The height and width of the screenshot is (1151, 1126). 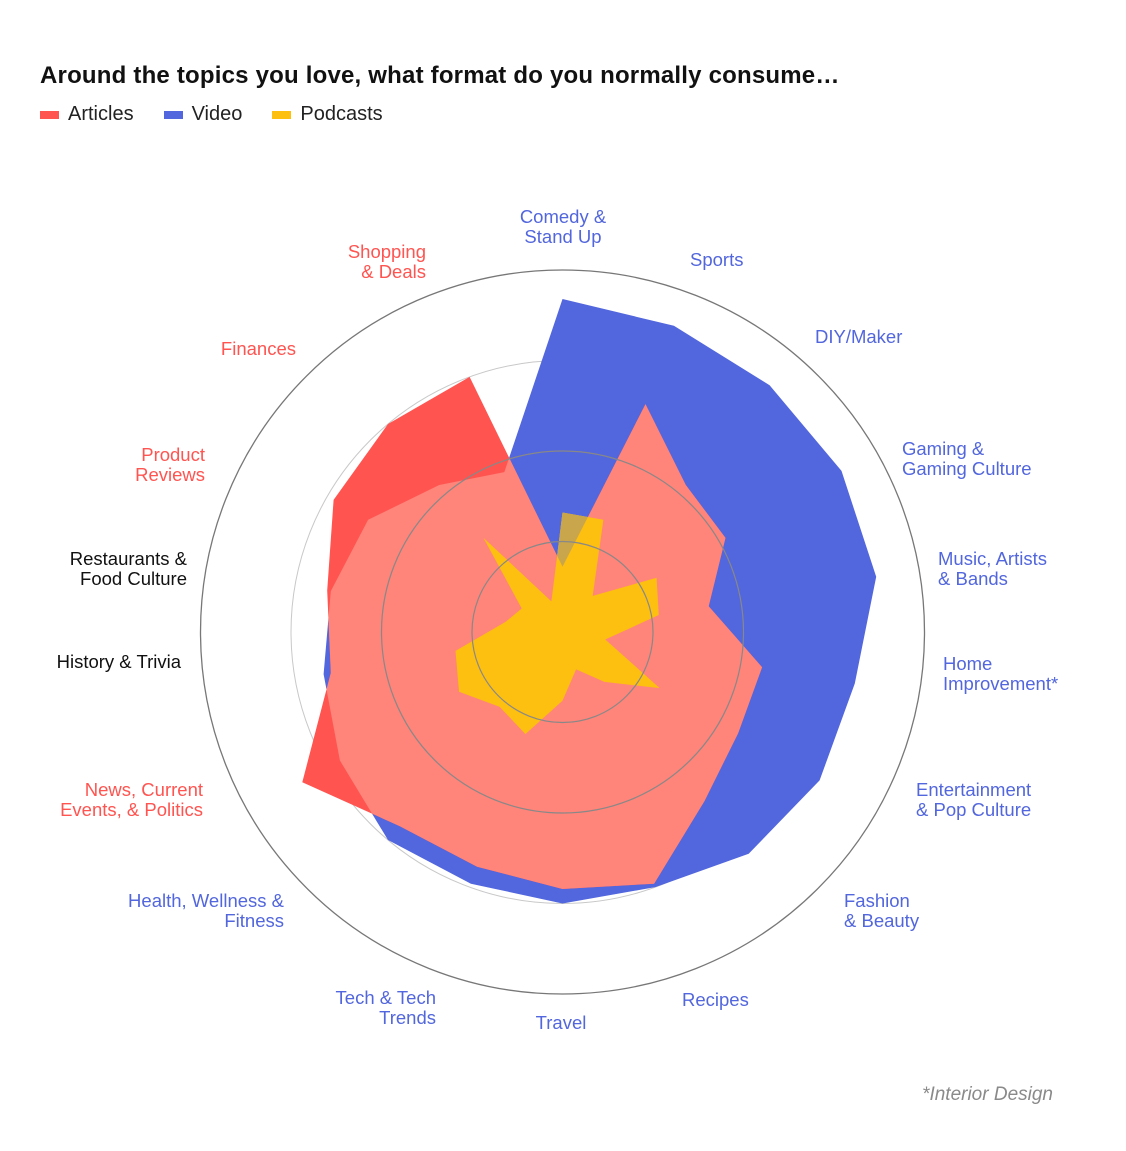 What do you see at coordinates (143, 789) in the screenshot?
I see `axis-label-line: News, Current` at bounding box center [143, 789].